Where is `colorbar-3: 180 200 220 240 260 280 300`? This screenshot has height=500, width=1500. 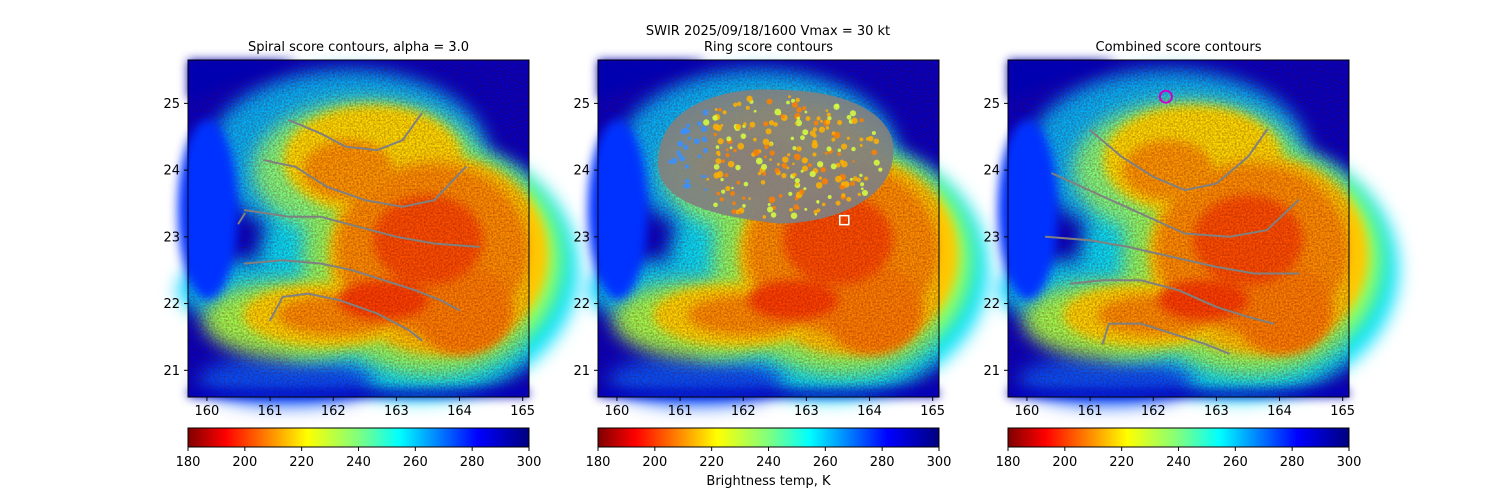
colorbar-3: 180 200 220 240 260 280 300 is located at coordinates (1178, 448).